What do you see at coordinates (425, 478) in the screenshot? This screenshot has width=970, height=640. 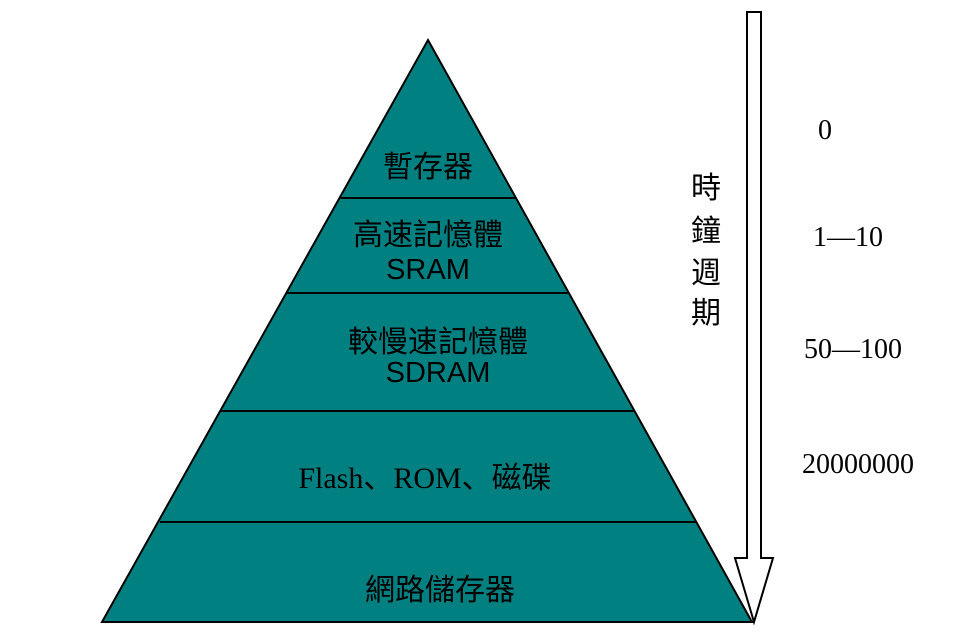 I see `level-storage-label: Flash、ROM、磁碟` at bounding box center [425, 478].